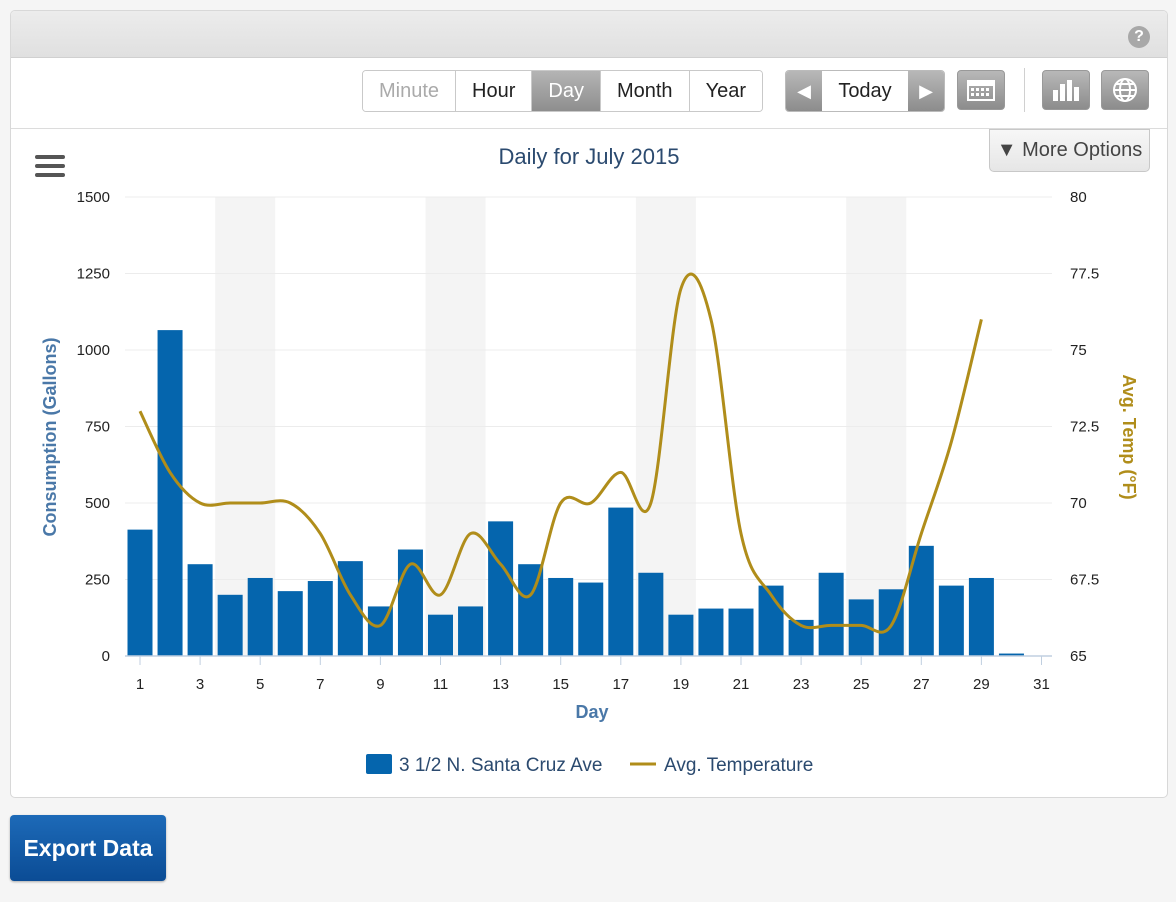 This screenshot has height=902, width=1176. I want to click on panel-header: ?, so click(589, 34).